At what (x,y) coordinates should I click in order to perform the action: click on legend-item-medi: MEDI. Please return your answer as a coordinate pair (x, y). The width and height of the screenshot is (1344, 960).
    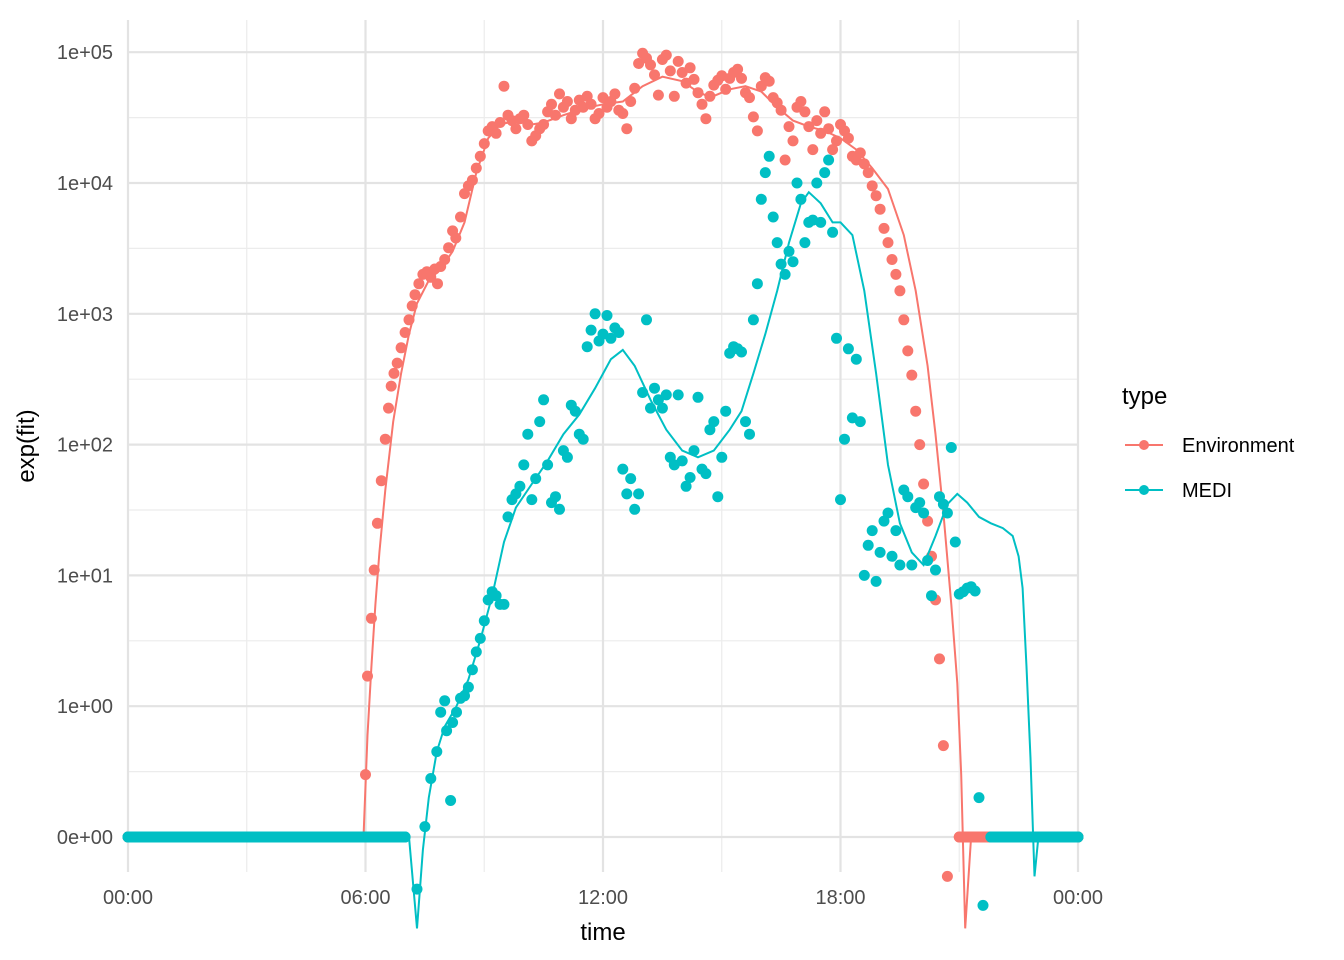
    Looking at the image, I should click on (1178, 491).